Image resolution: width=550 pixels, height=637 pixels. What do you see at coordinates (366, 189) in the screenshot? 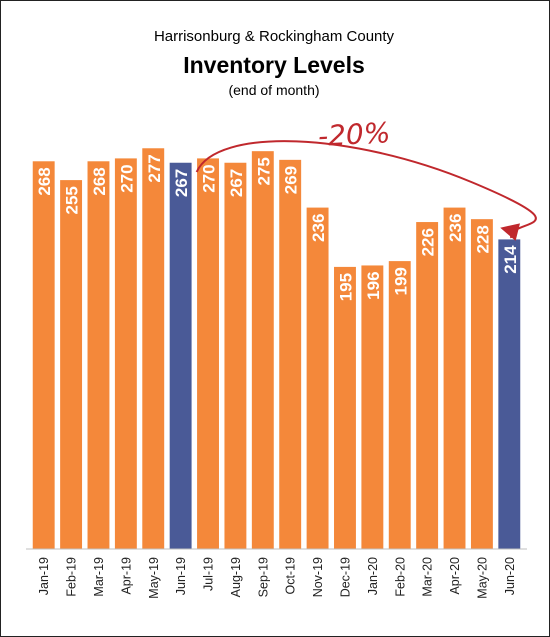
I see `annotation-arrow` at bounding box center [366, 189].